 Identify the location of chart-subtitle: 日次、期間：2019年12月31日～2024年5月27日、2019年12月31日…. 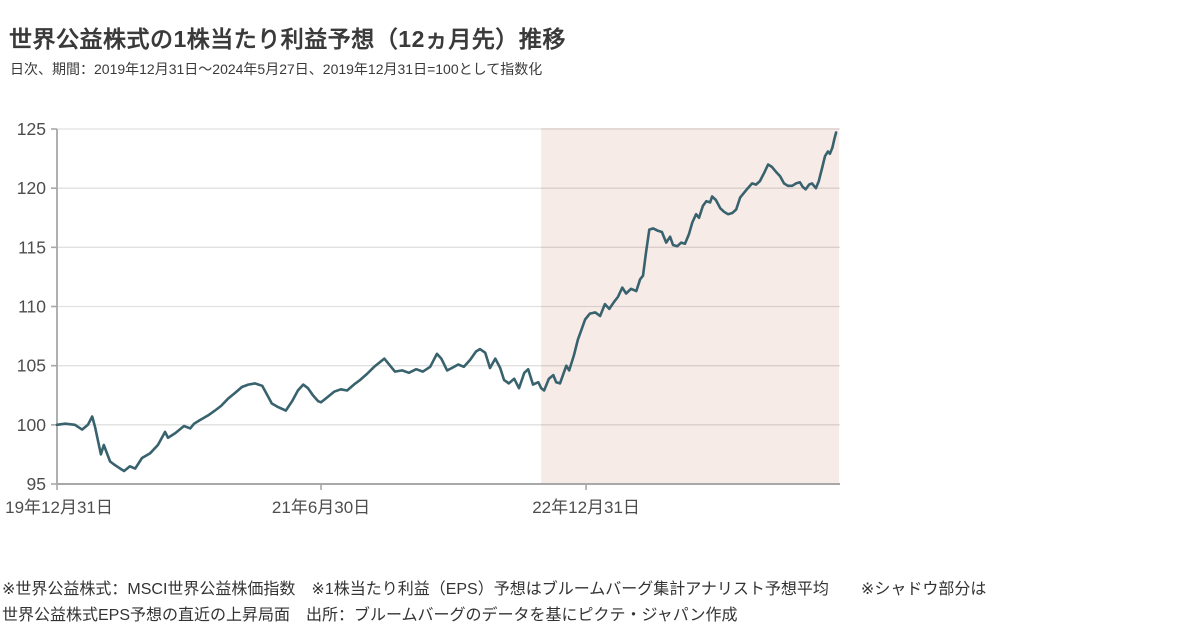
(276, 69).